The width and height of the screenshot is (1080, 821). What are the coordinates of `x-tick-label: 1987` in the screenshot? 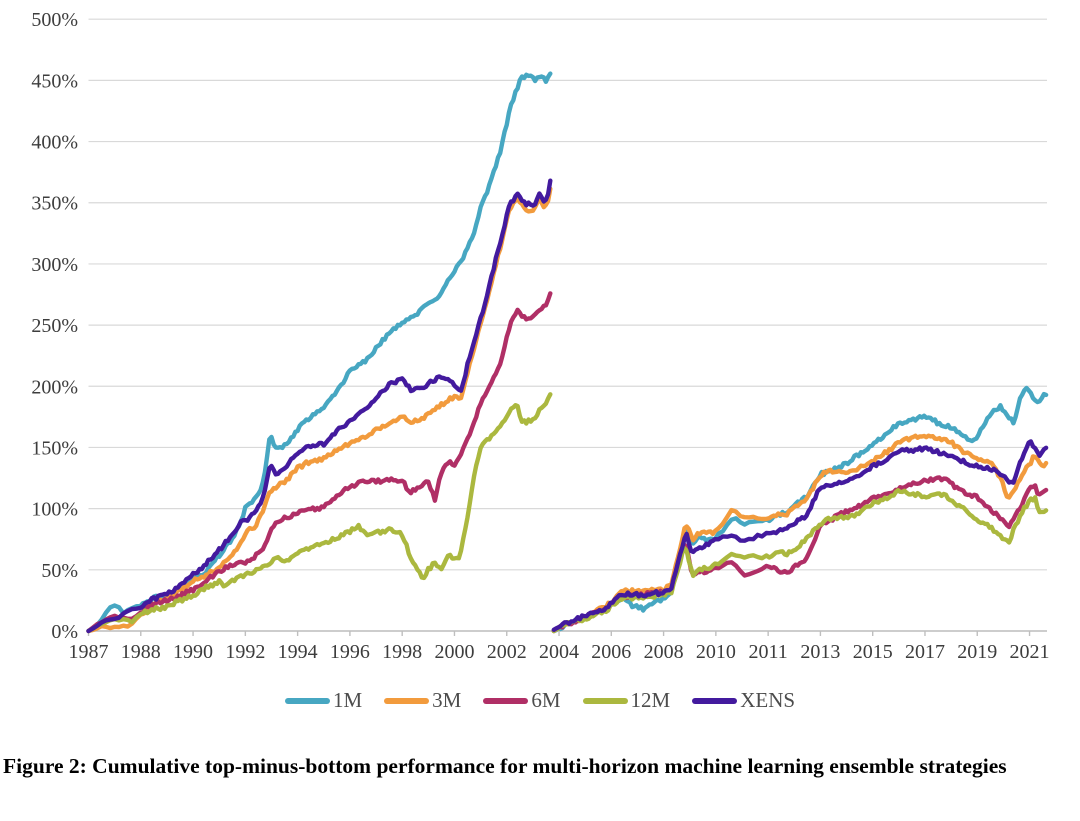 It's located at (89, 652).